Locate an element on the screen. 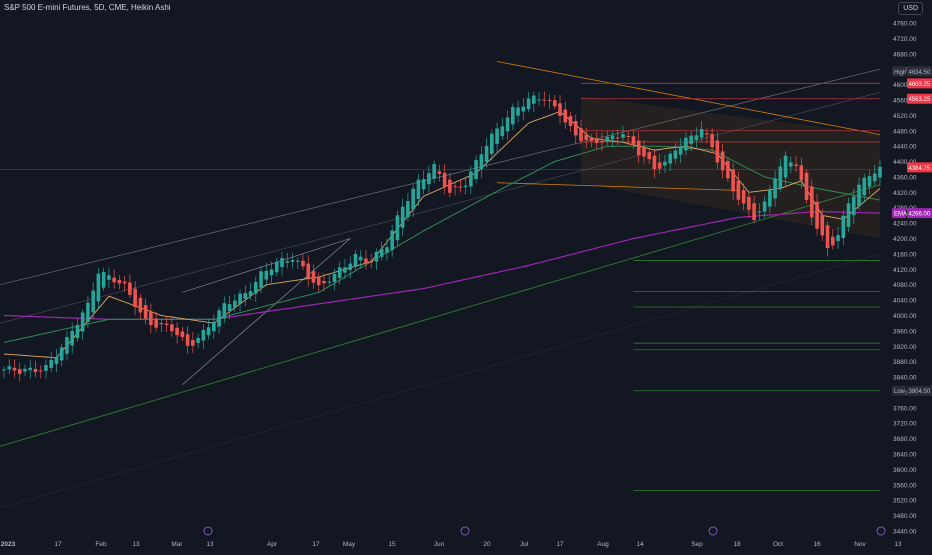  currency-button: USD is located at coordinates (910, 8).